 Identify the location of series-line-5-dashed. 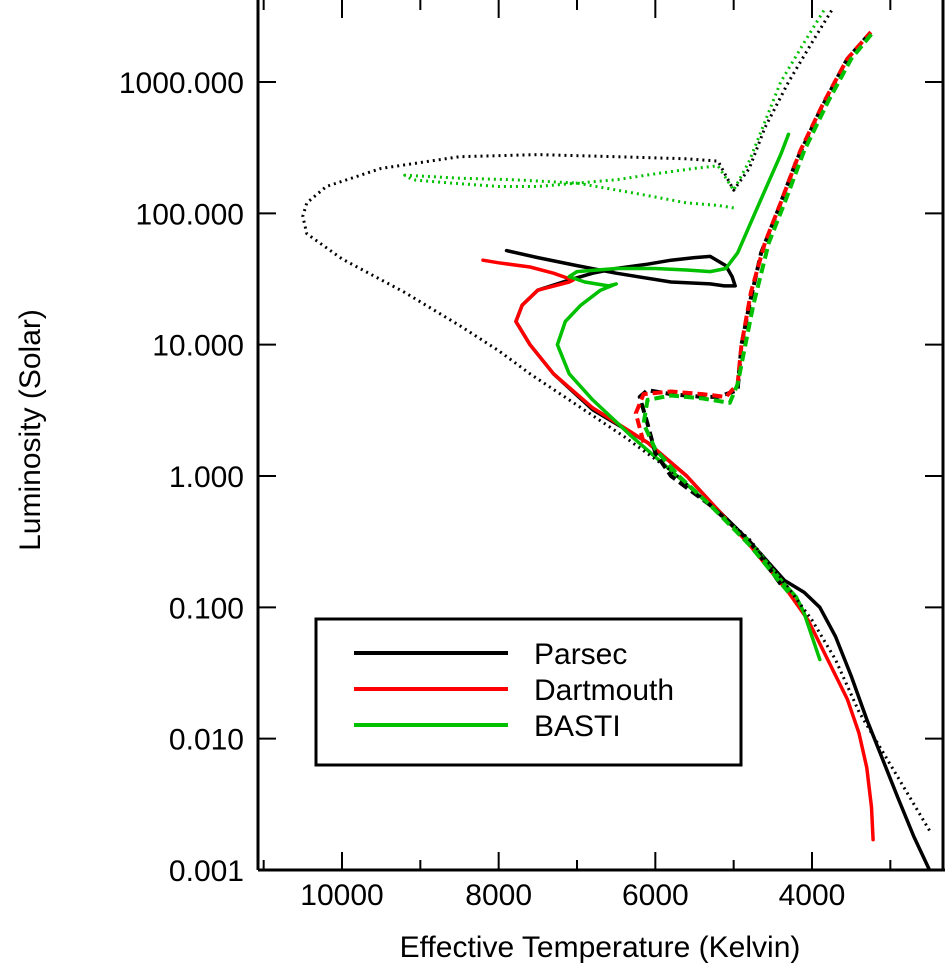
(756, 307).